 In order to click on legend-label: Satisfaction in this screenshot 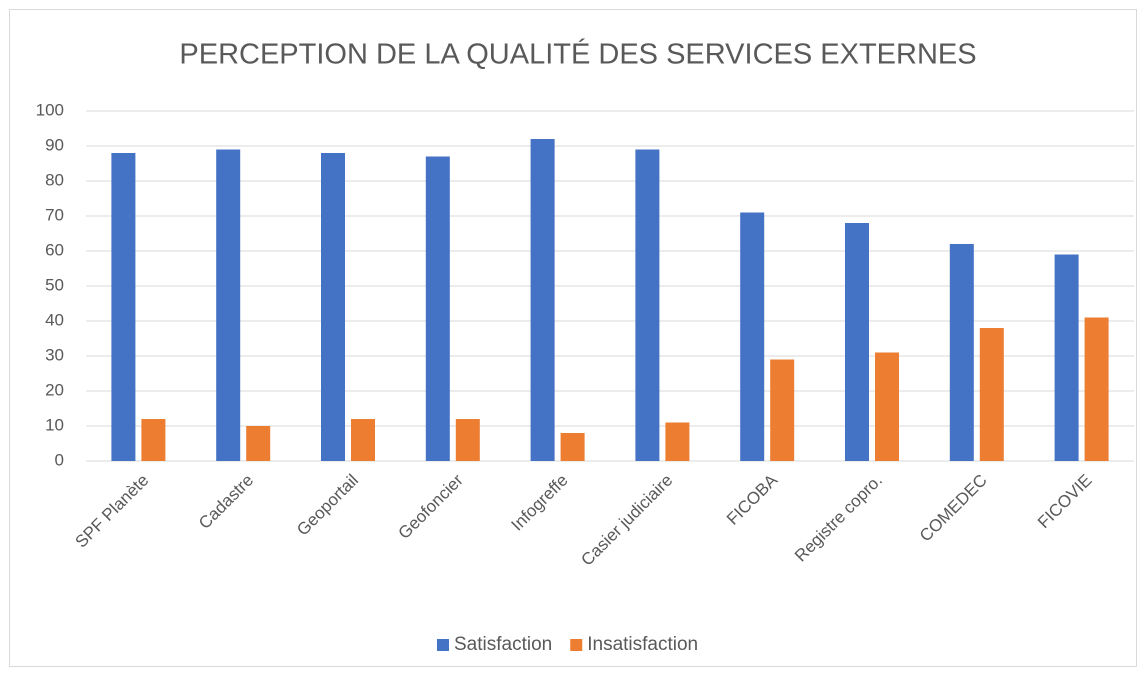, I will do `click(503, 644)`.